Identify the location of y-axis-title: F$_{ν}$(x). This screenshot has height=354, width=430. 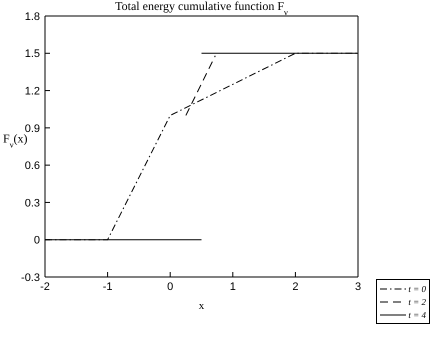
(15, 140).